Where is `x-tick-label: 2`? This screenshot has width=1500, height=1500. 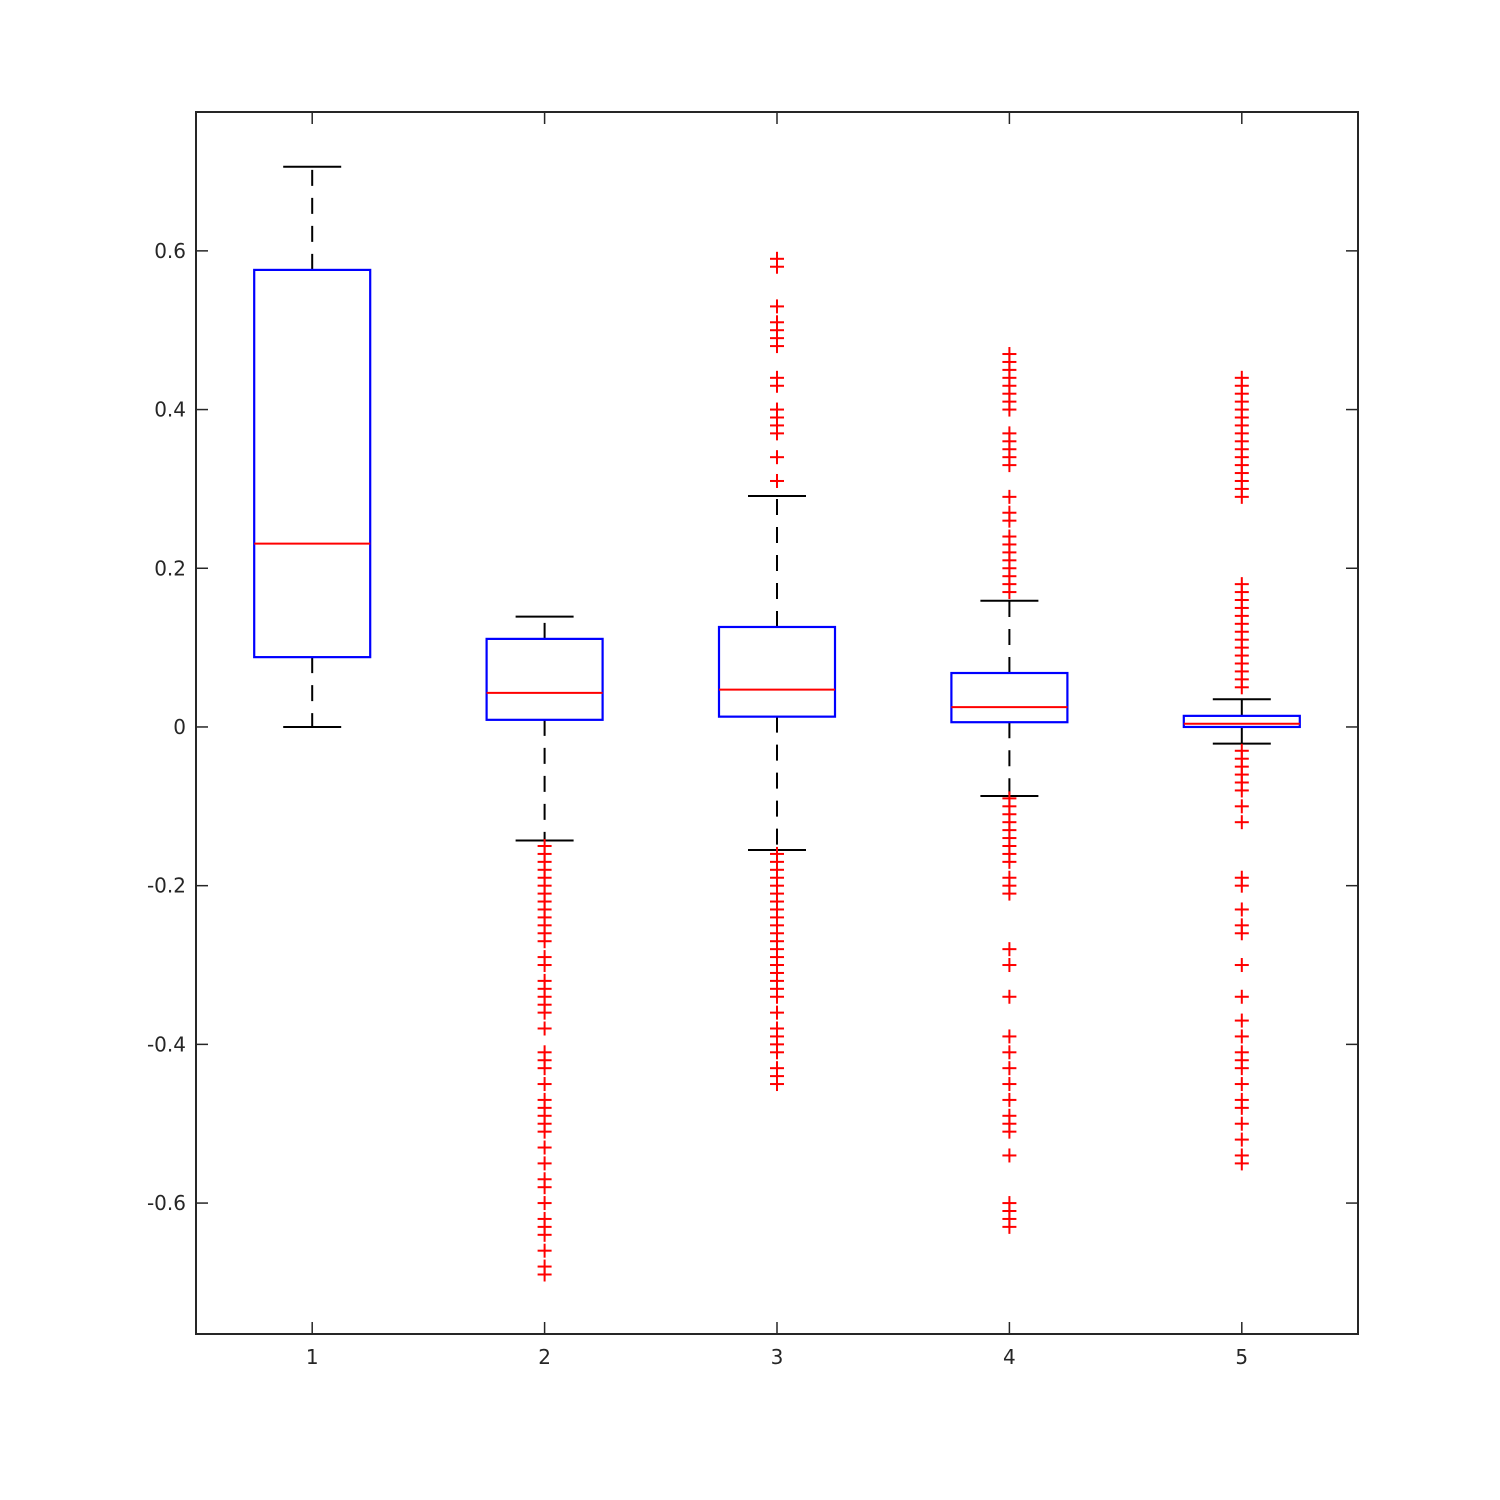
x-tick-label: 2 is located at coordinates (544, 1357).